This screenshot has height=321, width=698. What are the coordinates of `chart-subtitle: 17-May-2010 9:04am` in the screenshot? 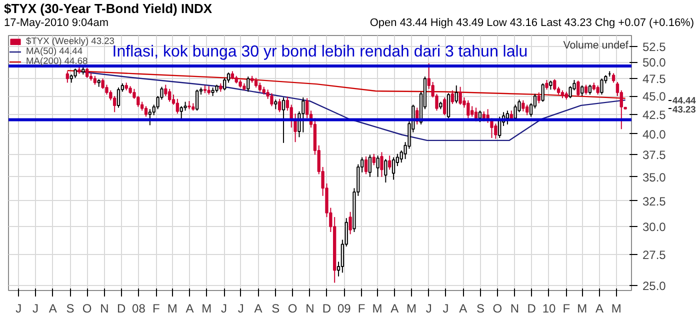 It's located at (56, 23).